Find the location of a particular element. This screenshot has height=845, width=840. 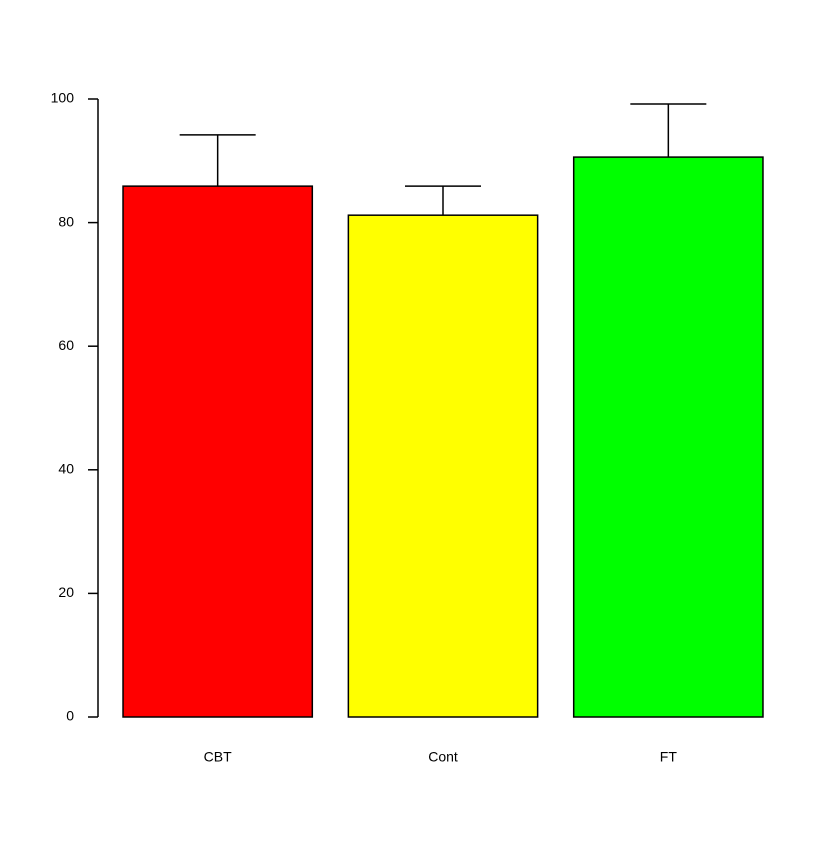

x-tick-label: Cont is located at coordinates (443, 757).